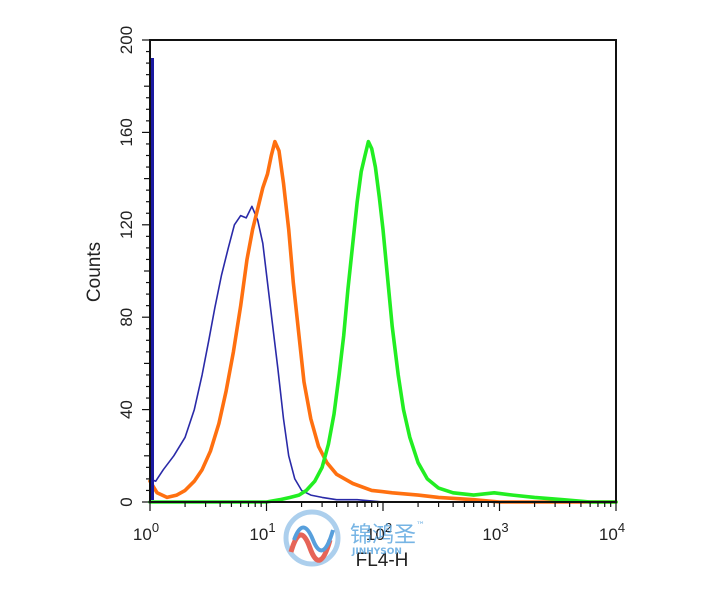 The height and width of the screenshot is (600, 717). I want to click on y-axis-title: Counts, so click(94, 272).